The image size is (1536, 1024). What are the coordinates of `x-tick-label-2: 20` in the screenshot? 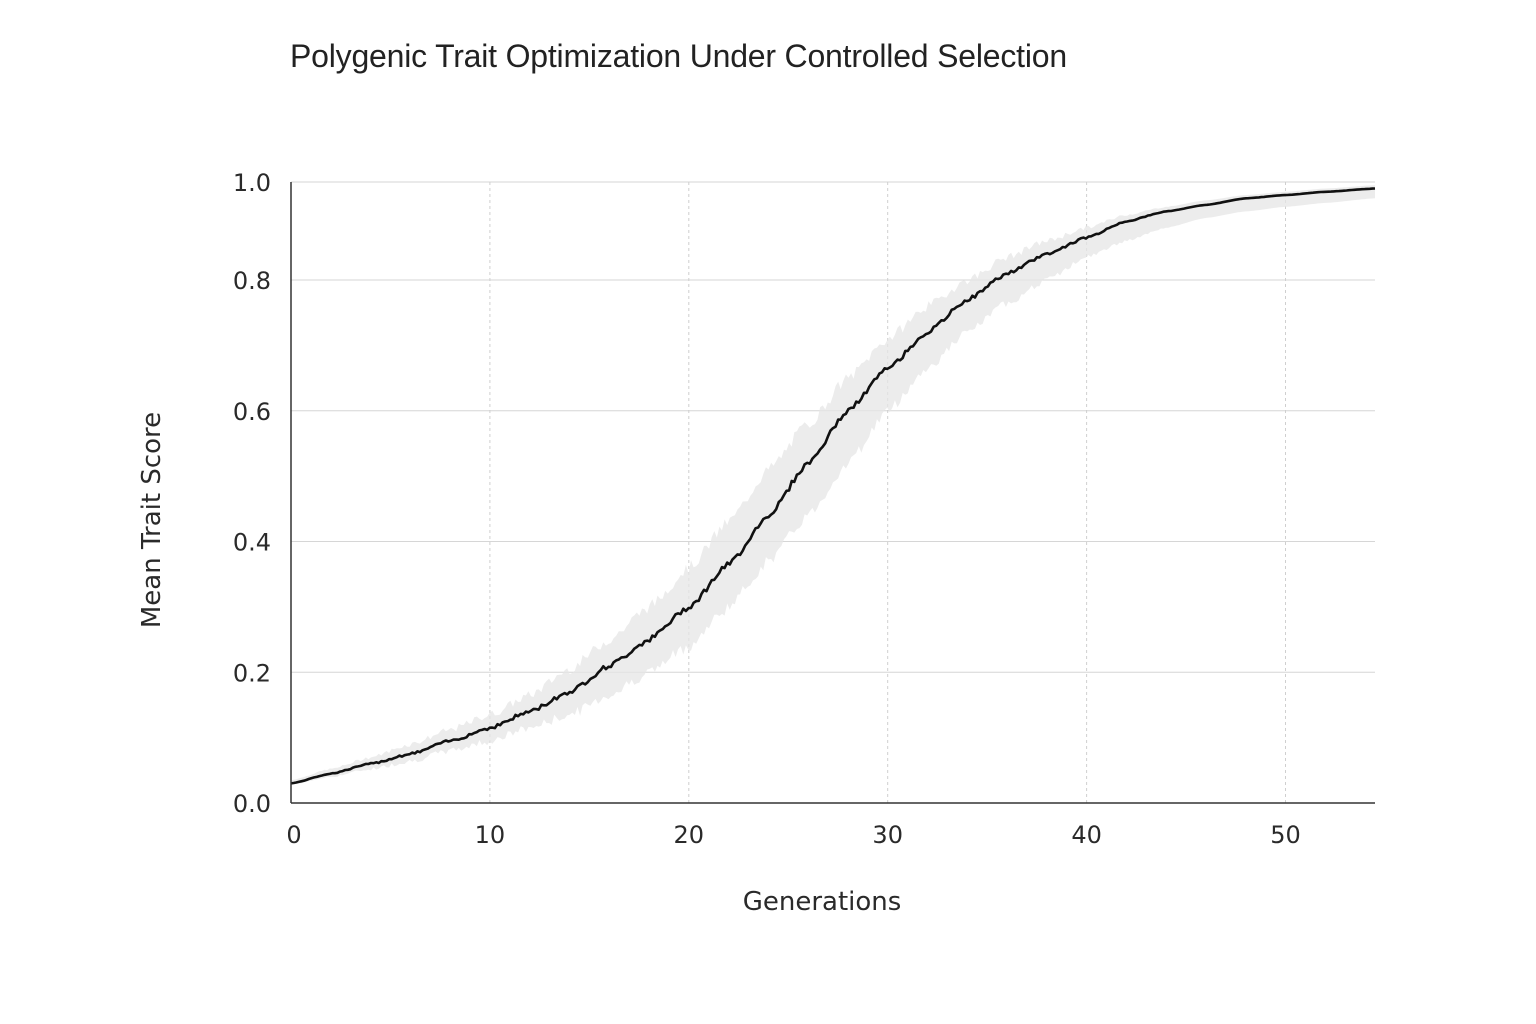 It's located at (689, 835).